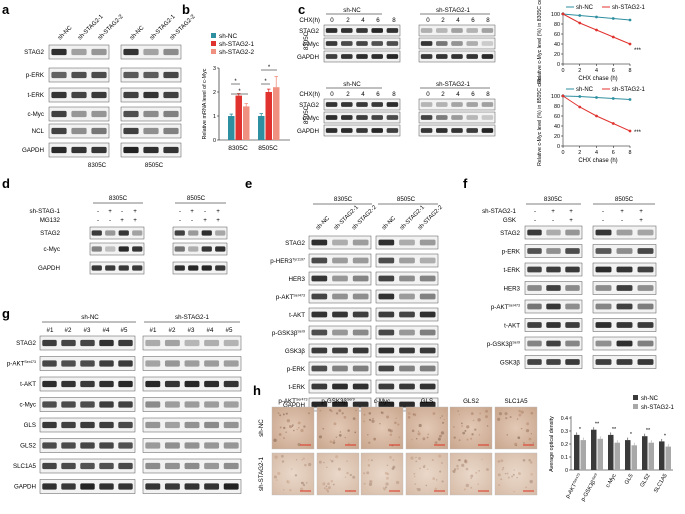 Image resolution: width=685 pixels, height=514 pixels. Describe the element at coordinates (563, 71) in the screenshot. I see `panel-c-chart-x-tick-label: 0` at that location.